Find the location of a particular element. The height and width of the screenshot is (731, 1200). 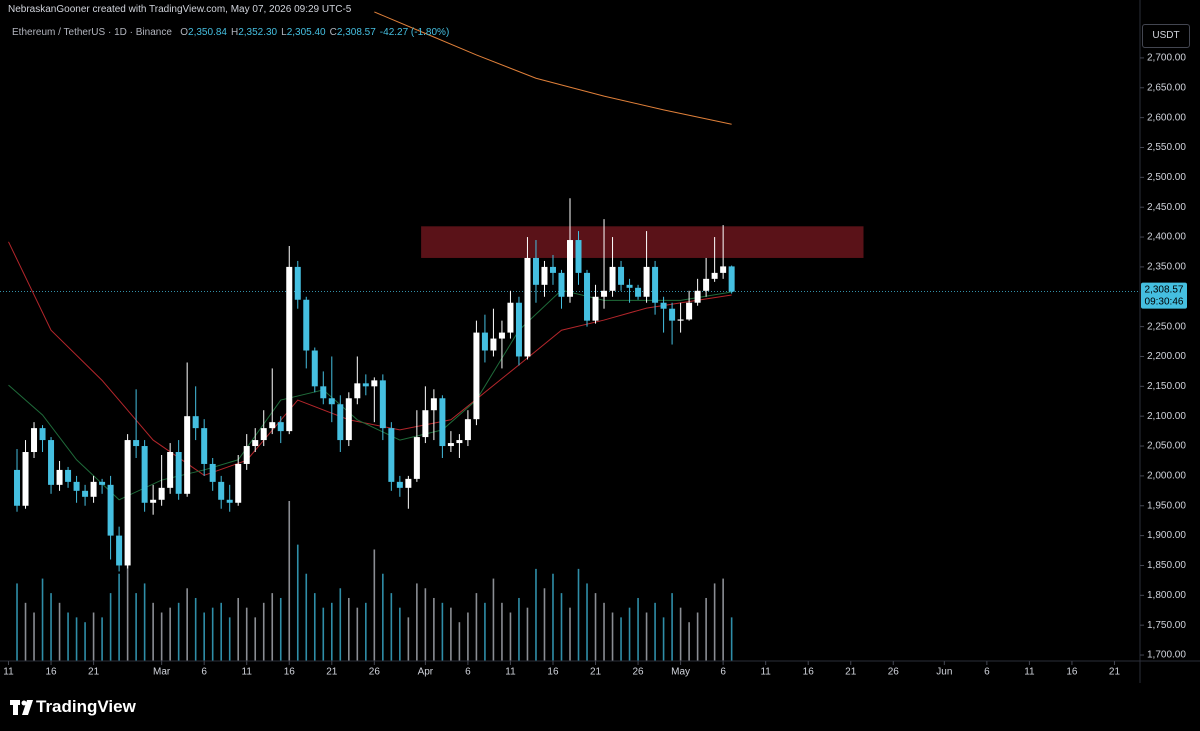

y-tick-label: 2,100.00 is located at coordinates (1166, 416).